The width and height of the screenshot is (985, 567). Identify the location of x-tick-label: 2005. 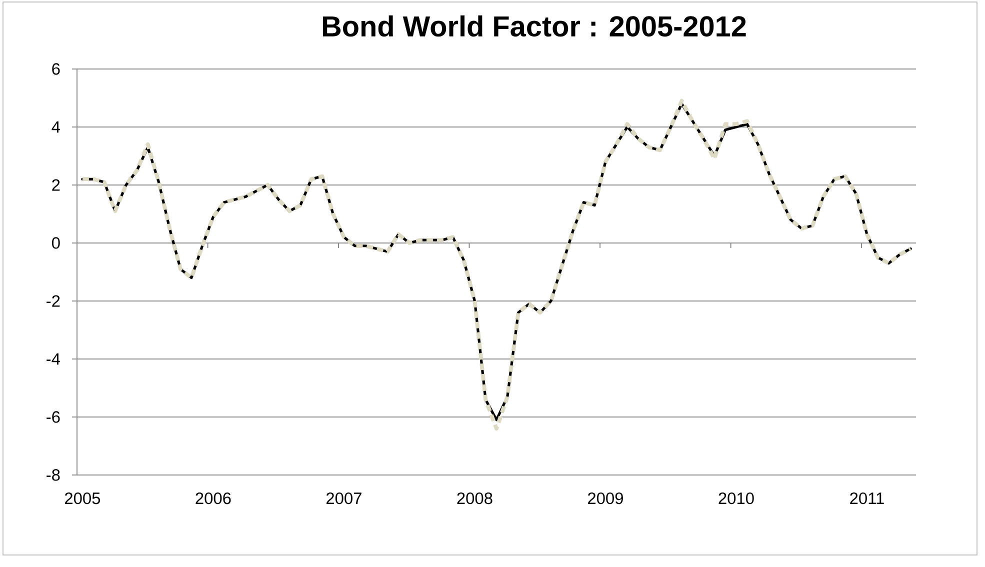
(82, 498).